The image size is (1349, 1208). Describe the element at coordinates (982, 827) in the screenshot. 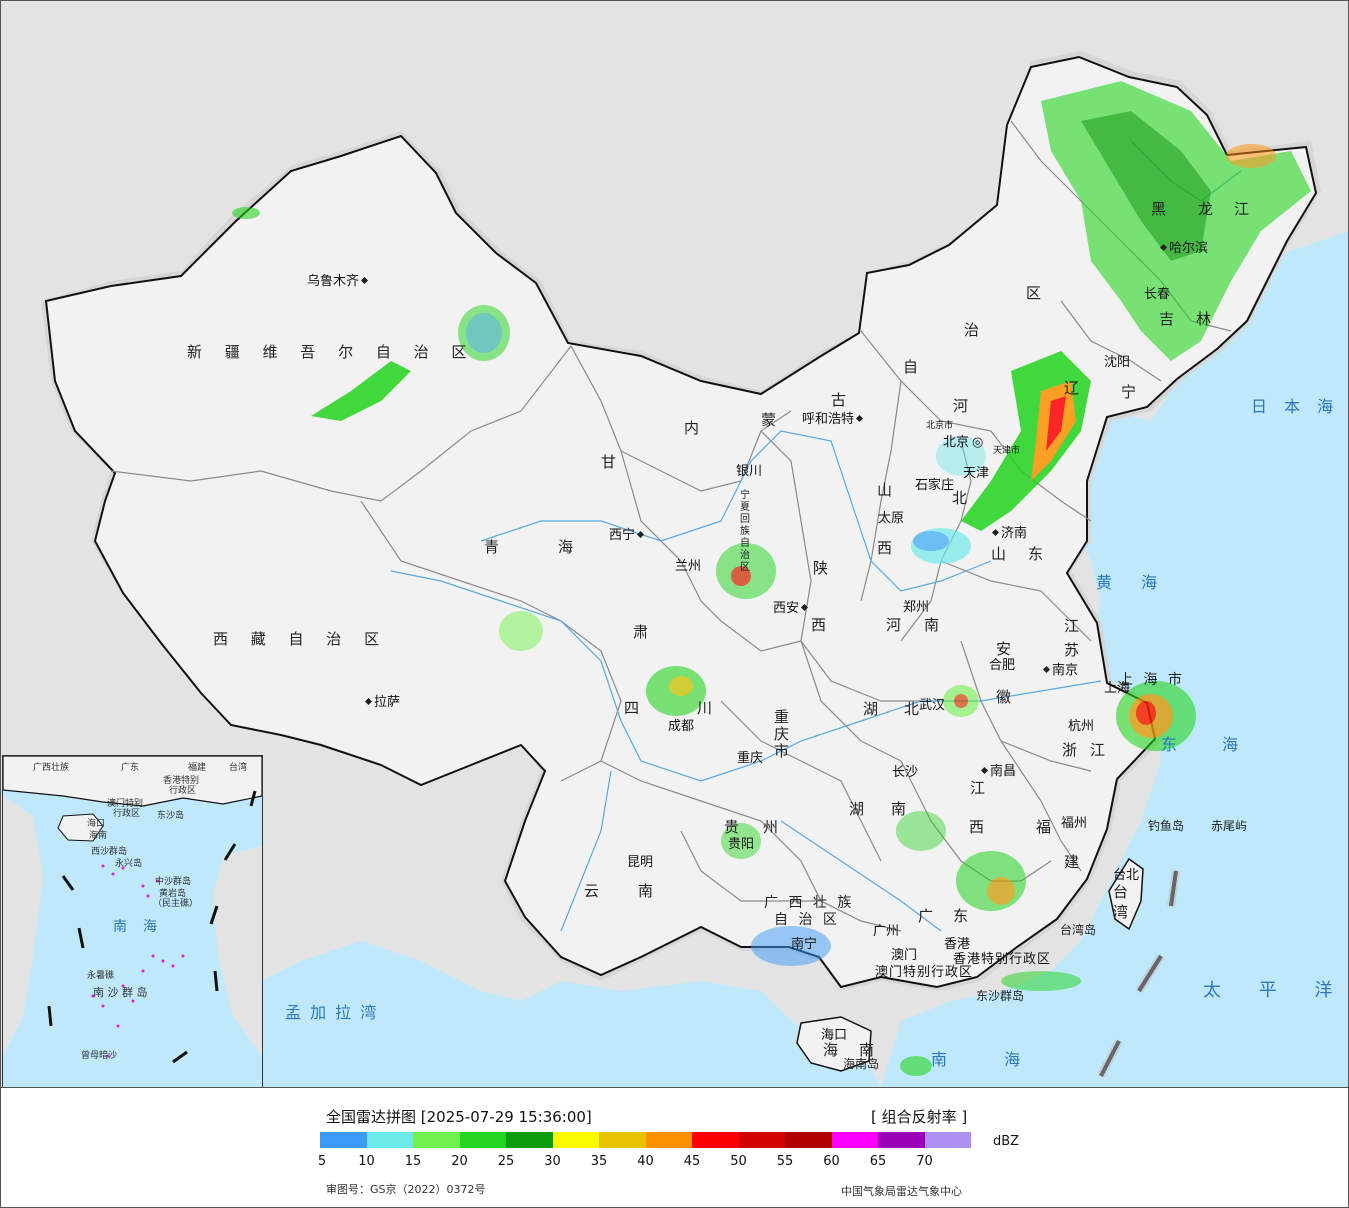

I see `province-jiangxi-2: 西` at that location.